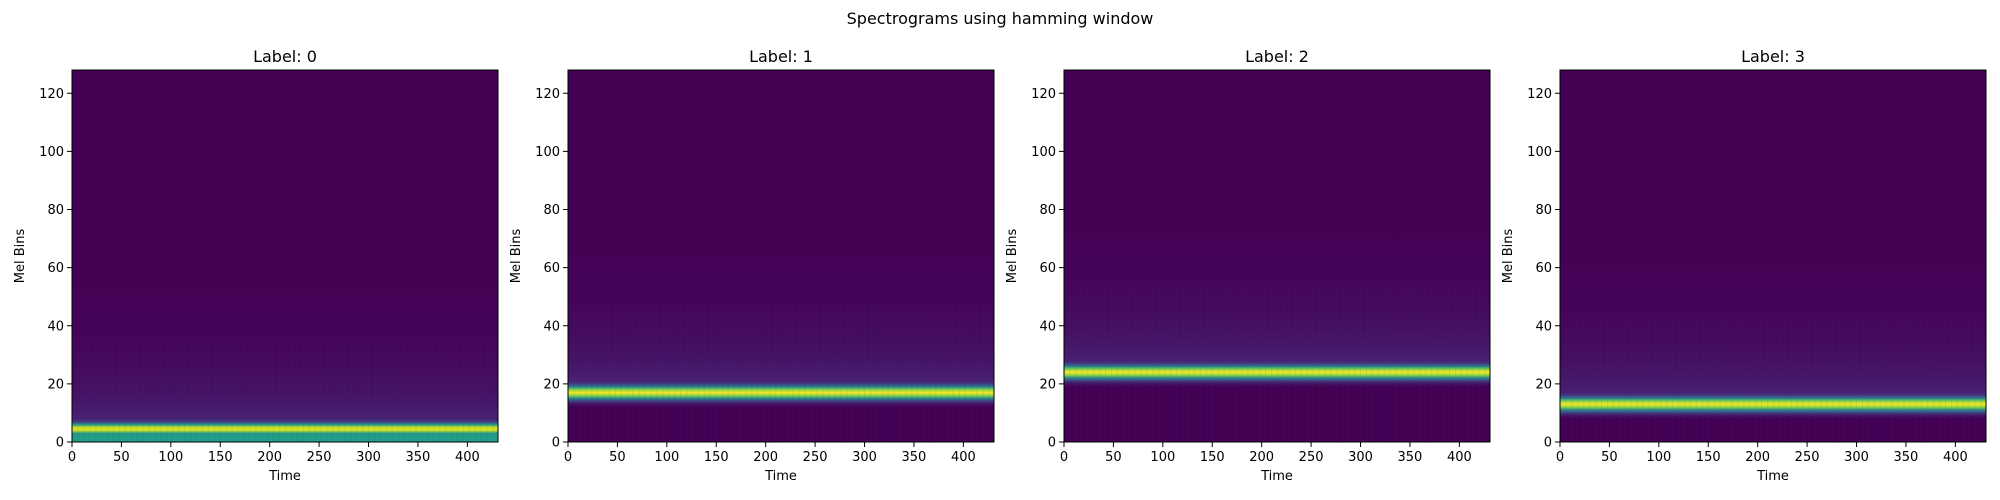 This screenshot has height=500, width=2000. I want to click on subplot-title: Label: 0, so click(285, 56).